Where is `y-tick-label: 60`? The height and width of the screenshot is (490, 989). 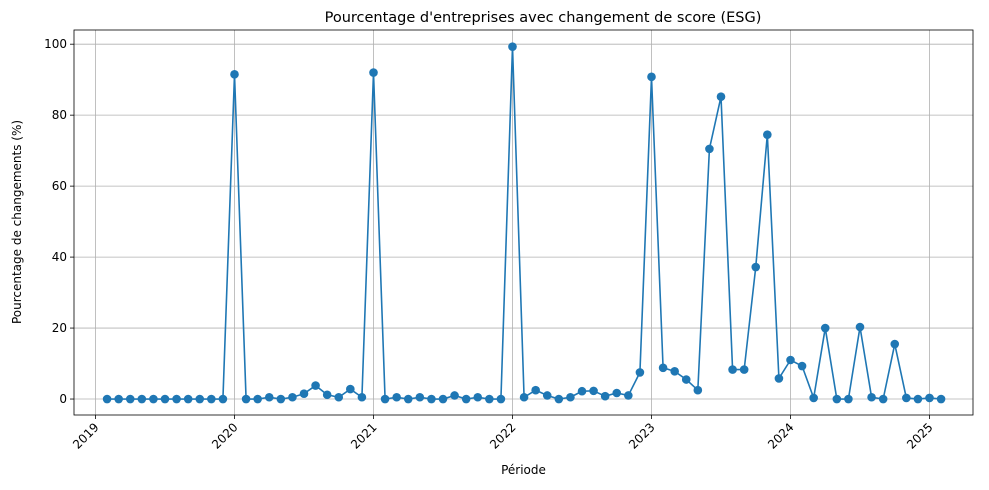
y-tick-label: 60 is located at coordinates (59, 186).